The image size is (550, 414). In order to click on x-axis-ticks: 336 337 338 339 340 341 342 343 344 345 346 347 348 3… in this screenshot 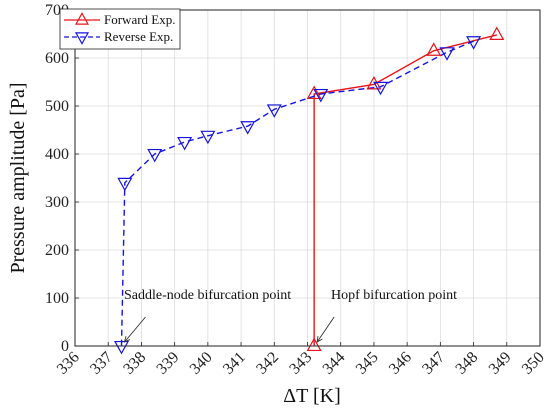, I will do `click(301, 360)`.